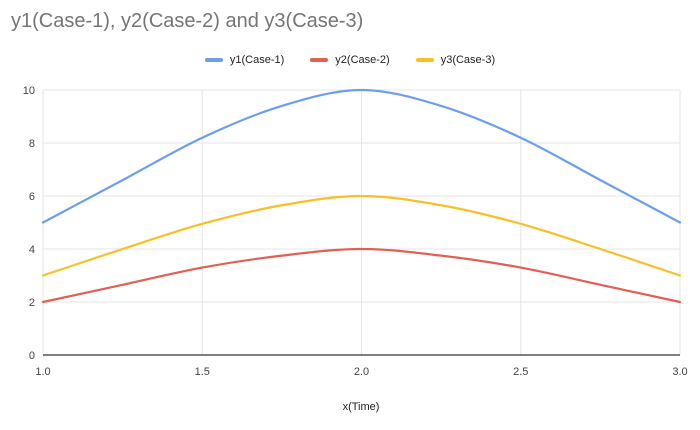  I want to click on legend-swatch-y2, so click(319, 60).